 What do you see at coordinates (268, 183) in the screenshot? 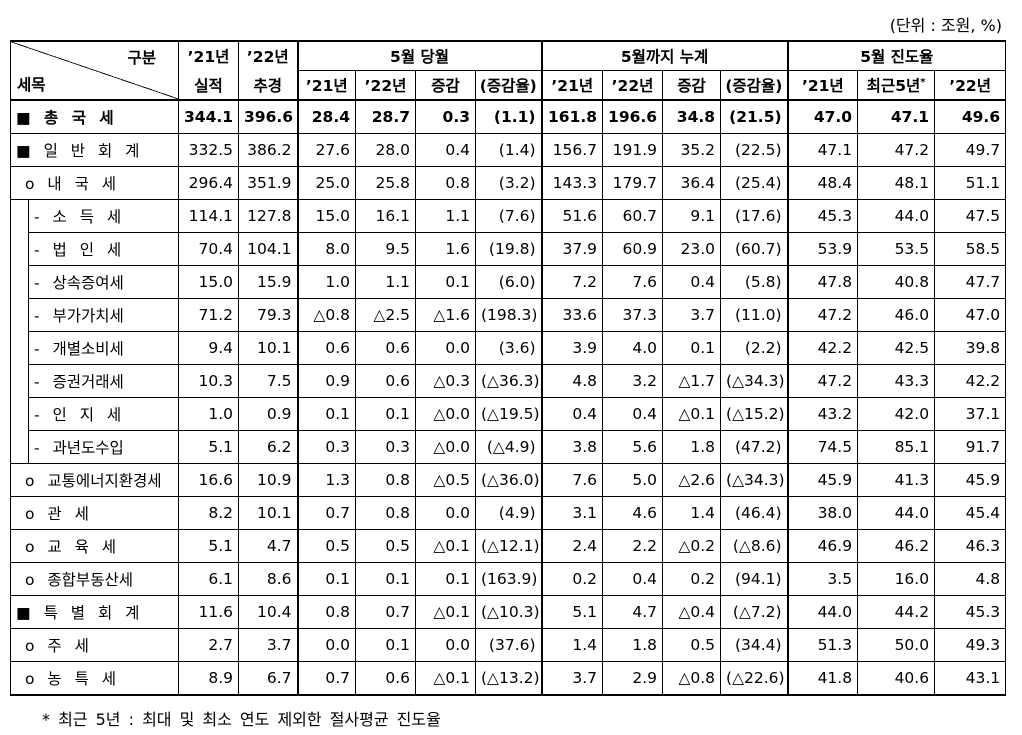
I see `value-cell: 351.9` at bounding box center [268, 183].